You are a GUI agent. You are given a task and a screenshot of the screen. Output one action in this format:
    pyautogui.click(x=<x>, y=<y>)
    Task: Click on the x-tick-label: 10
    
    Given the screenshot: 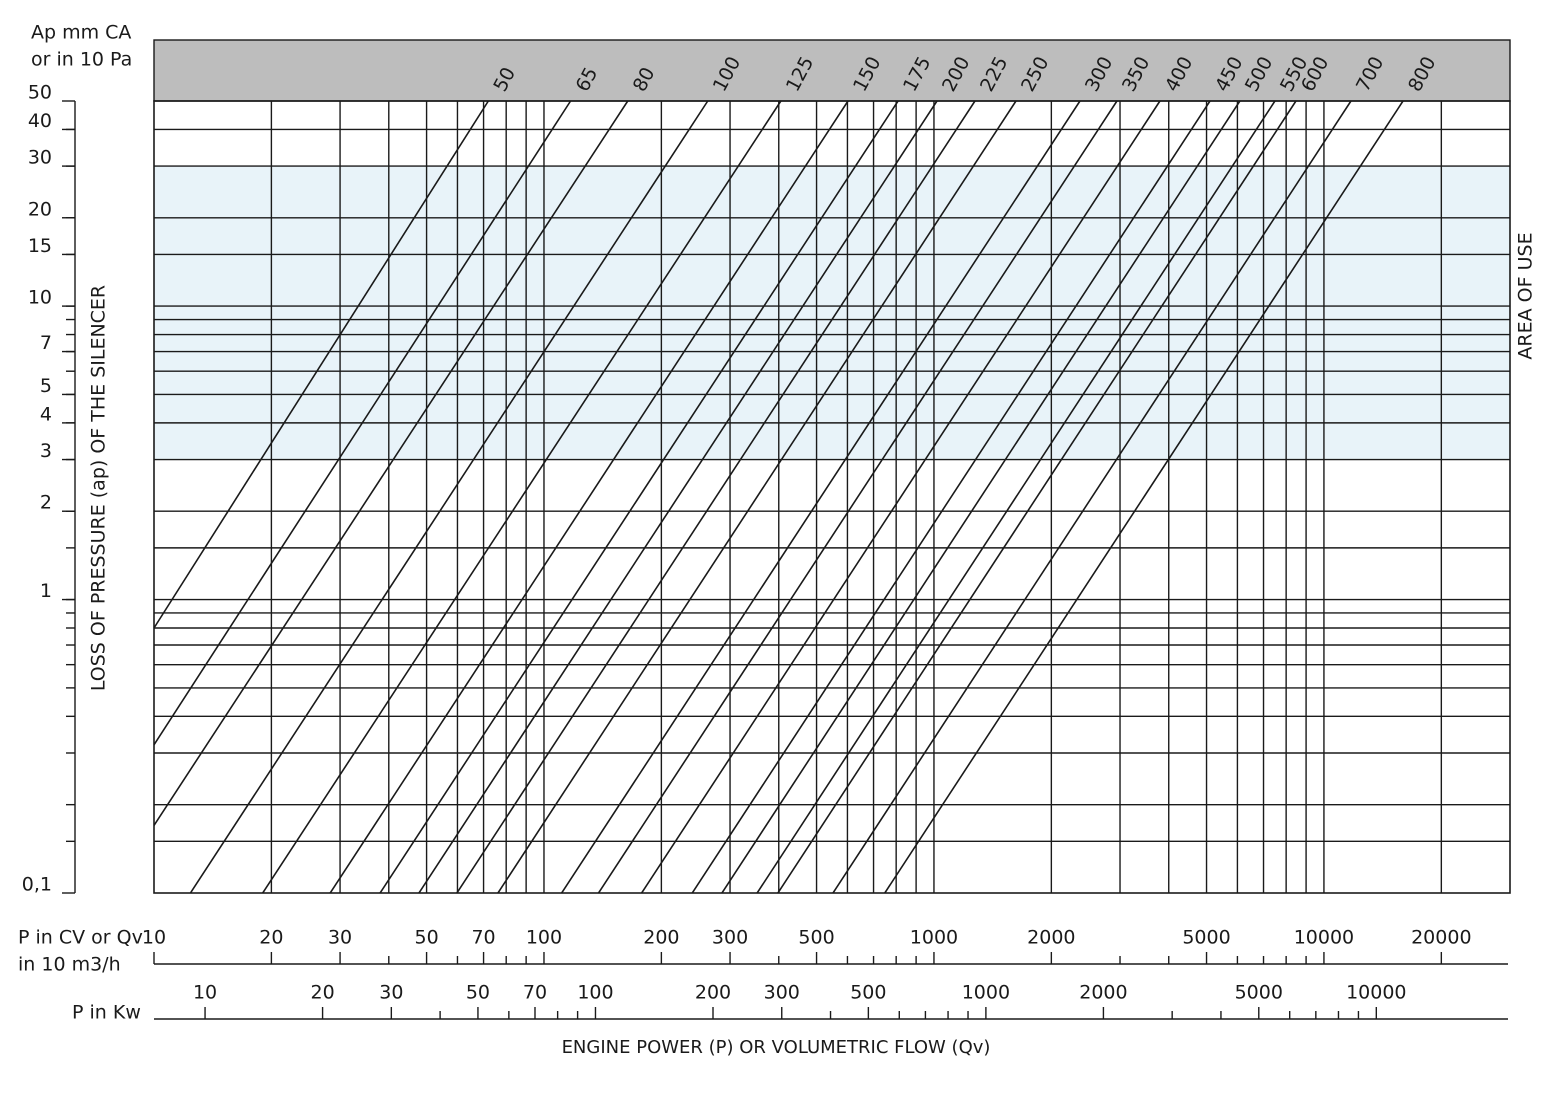 What is the action you would take?
    pyautogui.click(x=154, y=938)
    